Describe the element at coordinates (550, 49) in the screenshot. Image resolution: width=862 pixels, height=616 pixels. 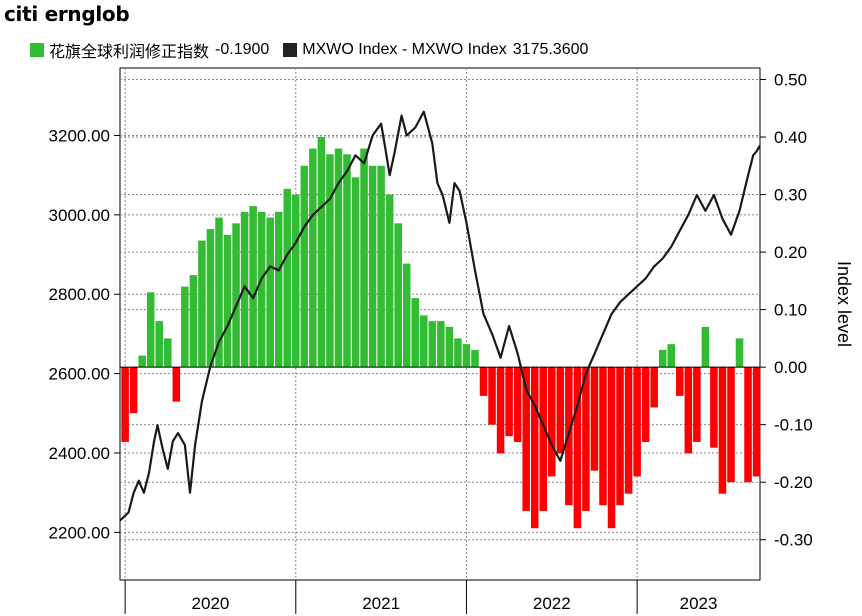
I see `legend-value: 3175.3600` at that location.